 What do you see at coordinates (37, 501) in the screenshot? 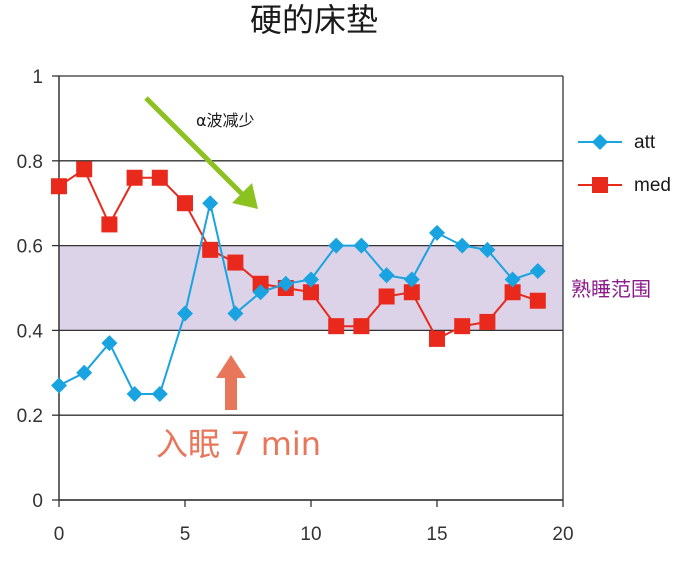
I see `y-tick-label: 0` at bounding box center [37, 501].